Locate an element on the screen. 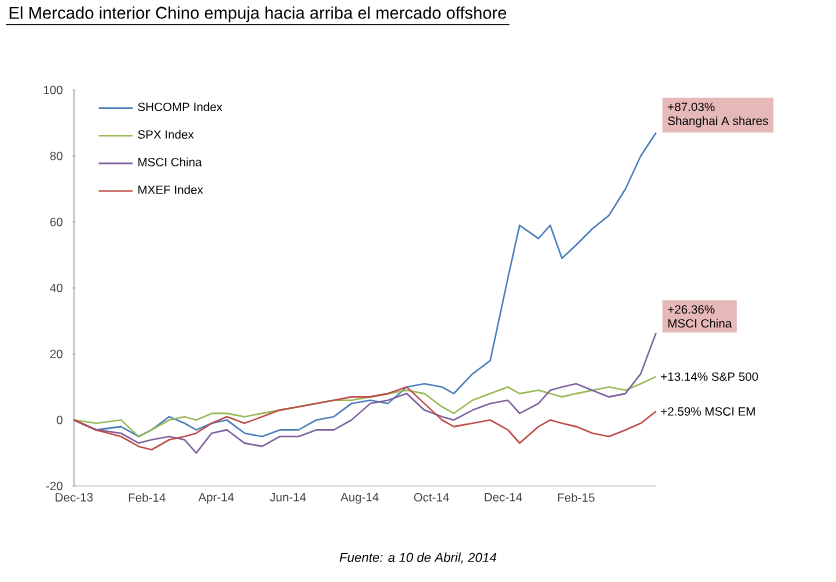 Image resolution: width=836 pixels, height=582 pixels. line-series is located at coordinates (365, 418).